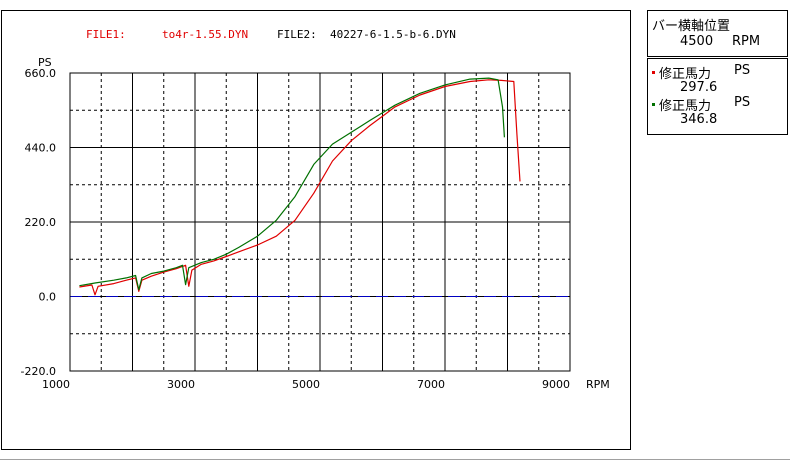 This screenshot has height=462, width=790. What do you see at coordinates (685, 106) in the screenshot?
I see `readout-2-label: 修正馬力` at bounding box center [685, 106].